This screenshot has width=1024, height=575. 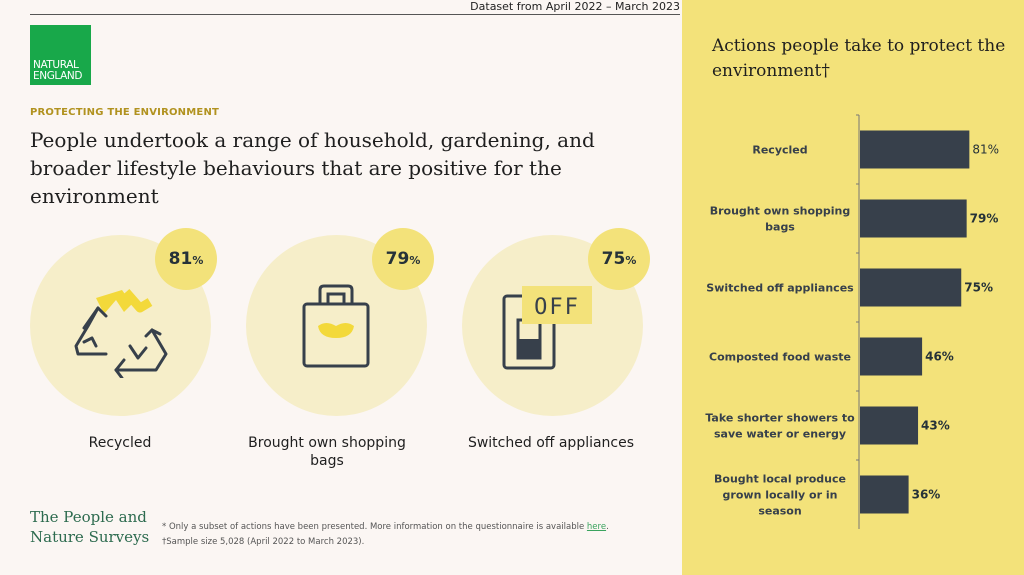 What do you see at coordinates (935, 426) in the screenshot?
I see `bar-value-label: 43%` at bounding box center [935, 426].